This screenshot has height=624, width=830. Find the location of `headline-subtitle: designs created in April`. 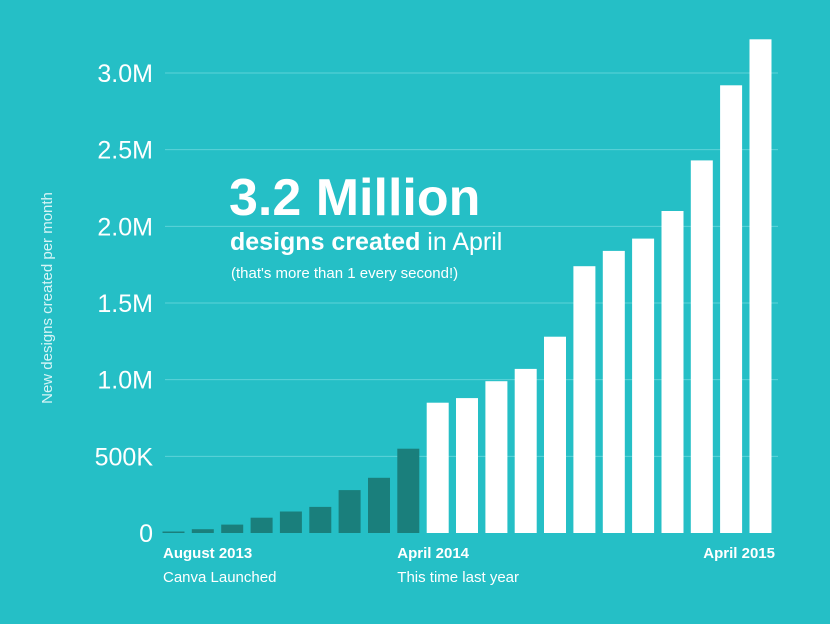

headline-subtitle: designs created in April is located at coordinates (366, 242).